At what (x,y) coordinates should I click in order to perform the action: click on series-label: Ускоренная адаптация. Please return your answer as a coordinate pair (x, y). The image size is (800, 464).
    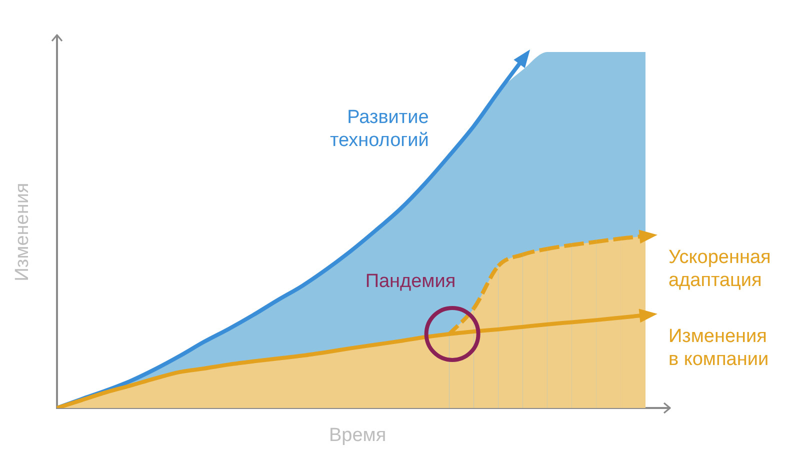
    Looking at the image, I should click on (720, 269).